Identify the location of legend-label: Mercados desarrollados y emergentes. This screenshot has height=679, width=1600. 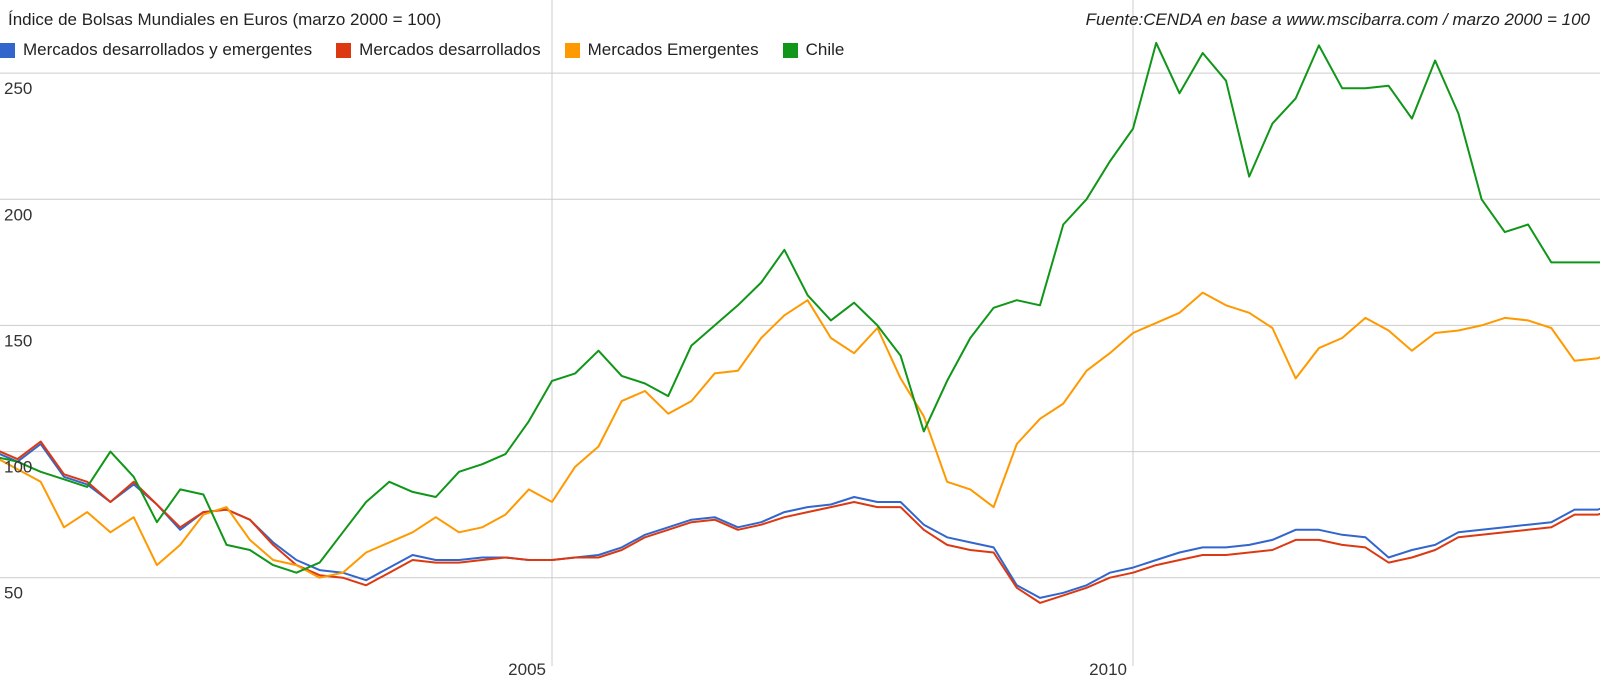
(168, 49).